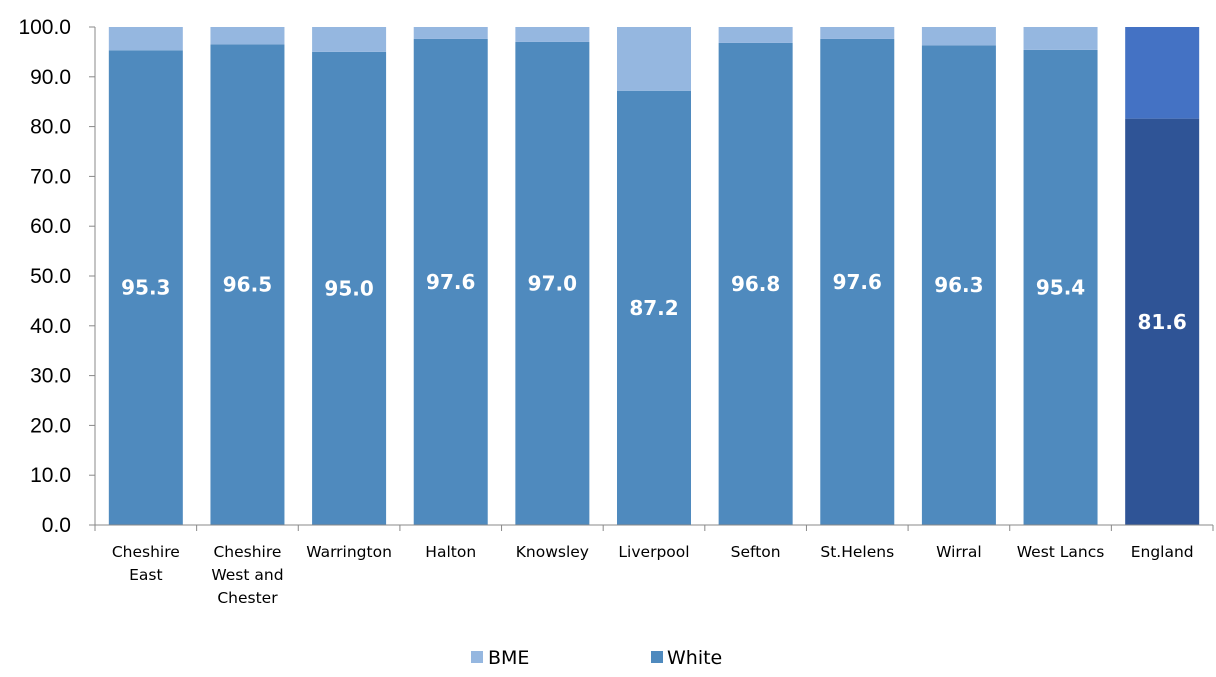 The image size is (1216, 677). Describe the element at coordinates (450, 552) in the screenshot. I see `category-label-3: Halton` at that location.